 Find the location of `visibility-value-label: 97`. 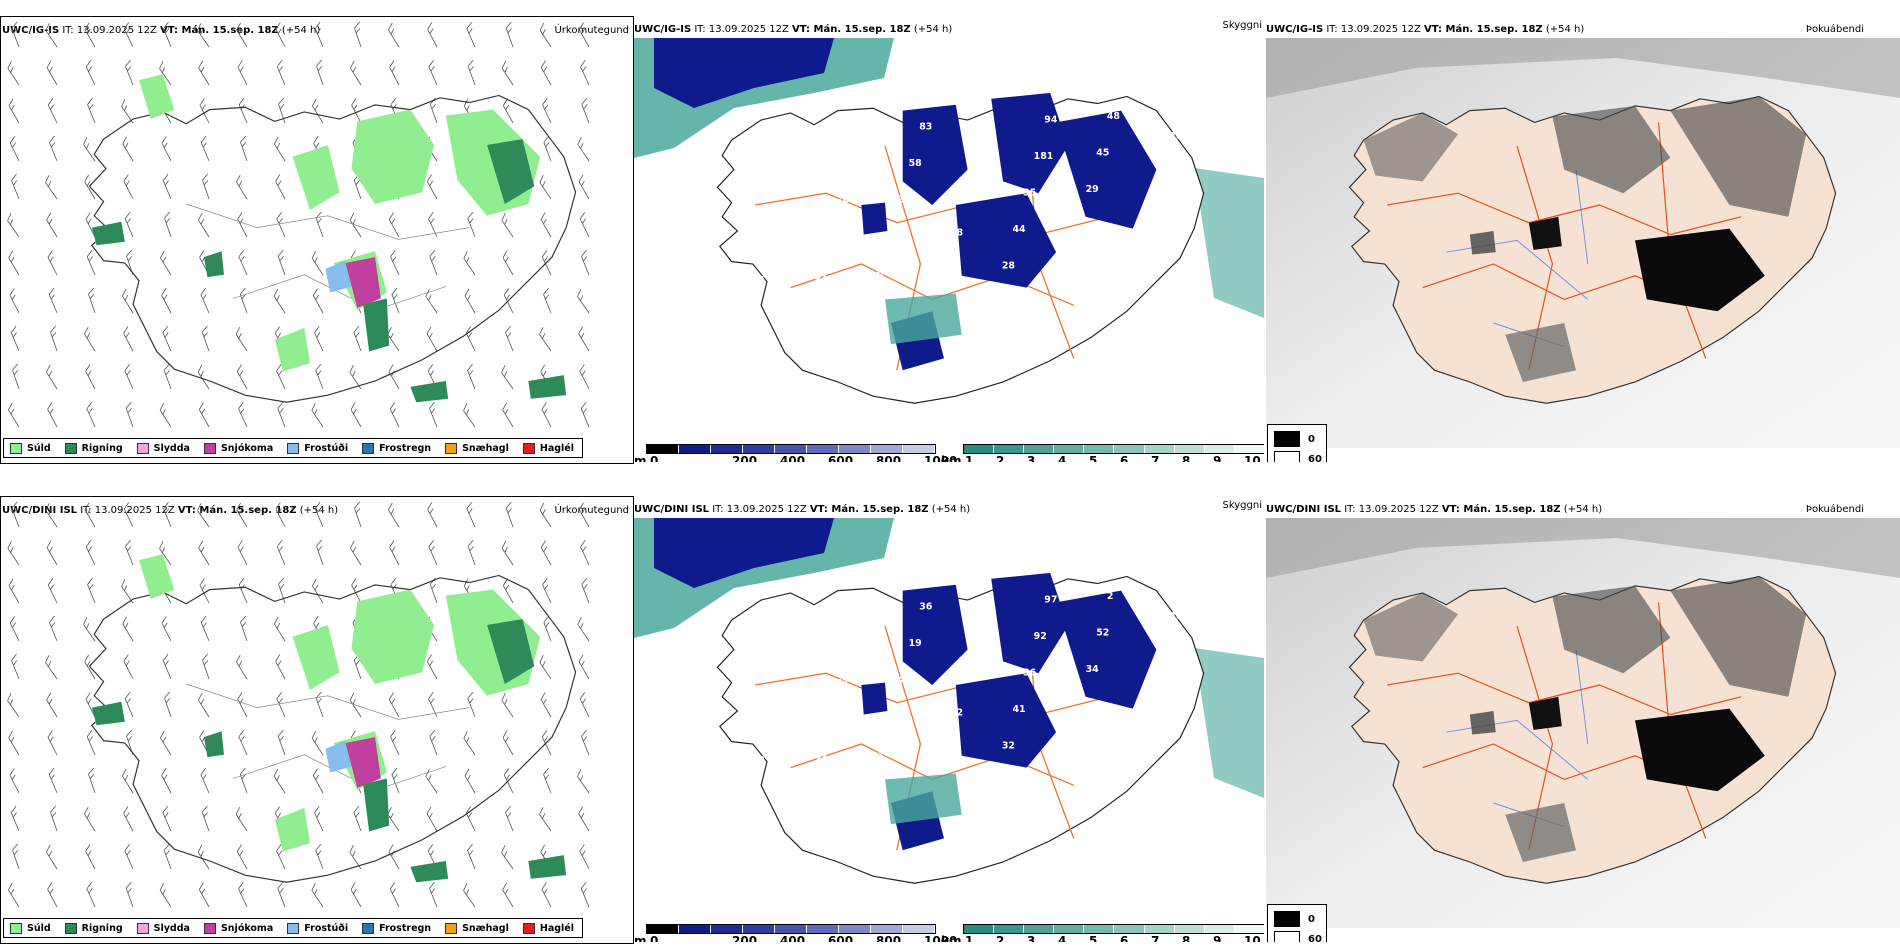

visibility-value-label: 97 is located at coordinates (1050, 599).